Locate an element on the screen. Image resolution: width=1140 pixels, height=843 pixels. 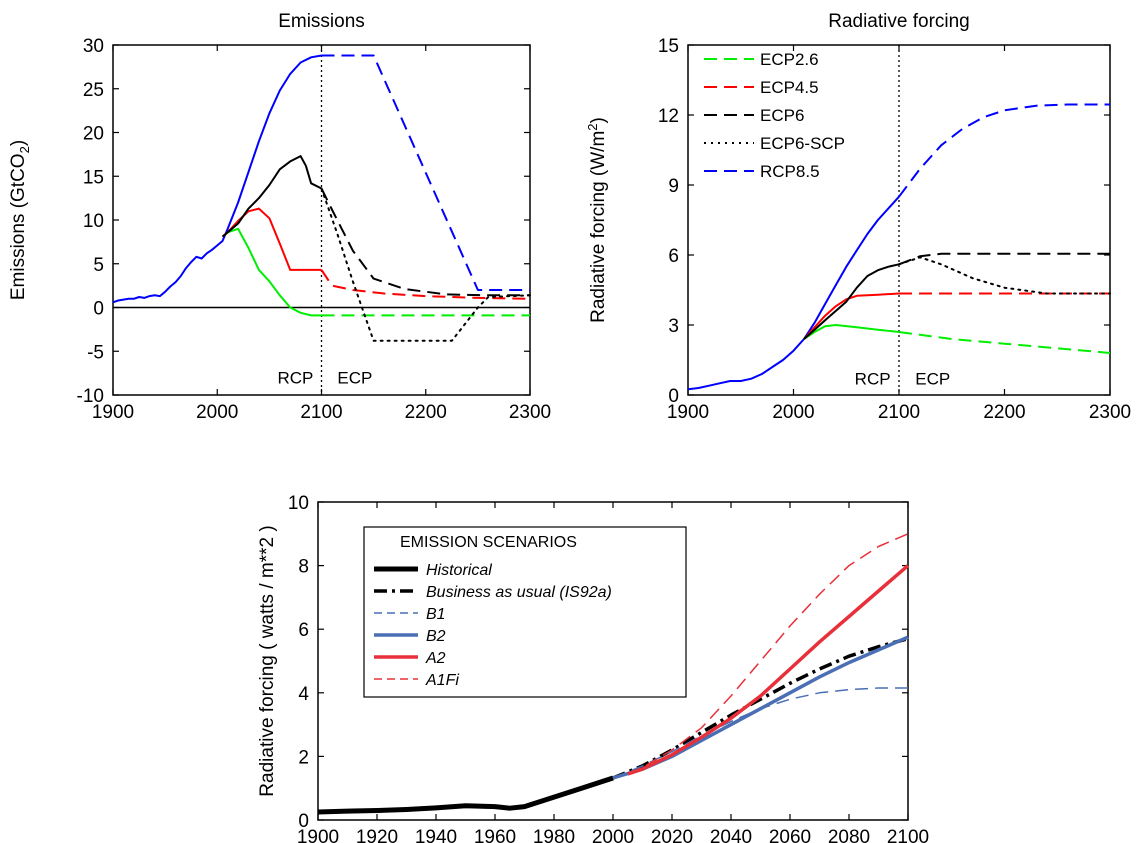
y-axis-label: Radiative forcing (W/m2) is located at coordinates (597, 220).